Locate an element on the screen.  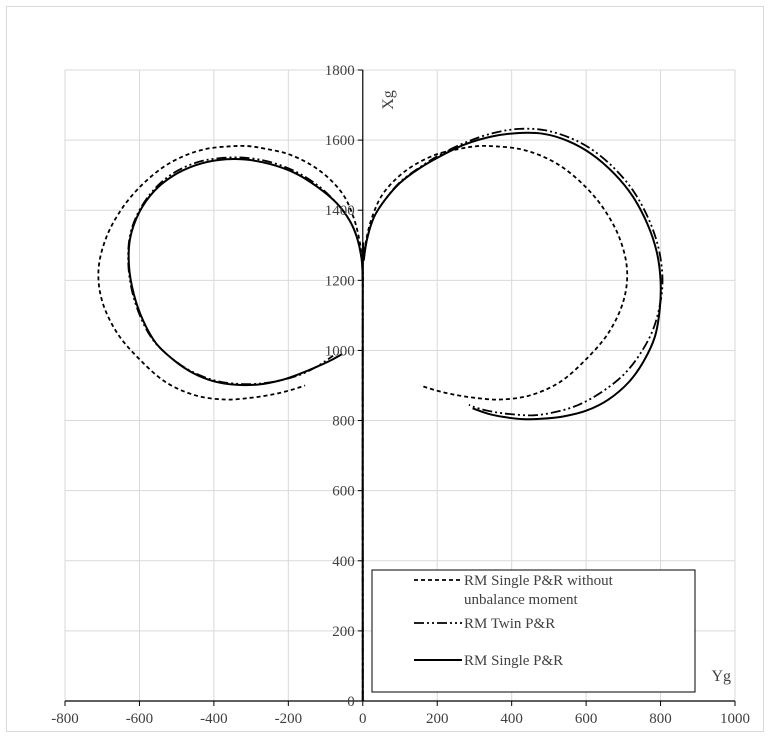
x-tick-label: 200 is located at coordinates (437, 719).